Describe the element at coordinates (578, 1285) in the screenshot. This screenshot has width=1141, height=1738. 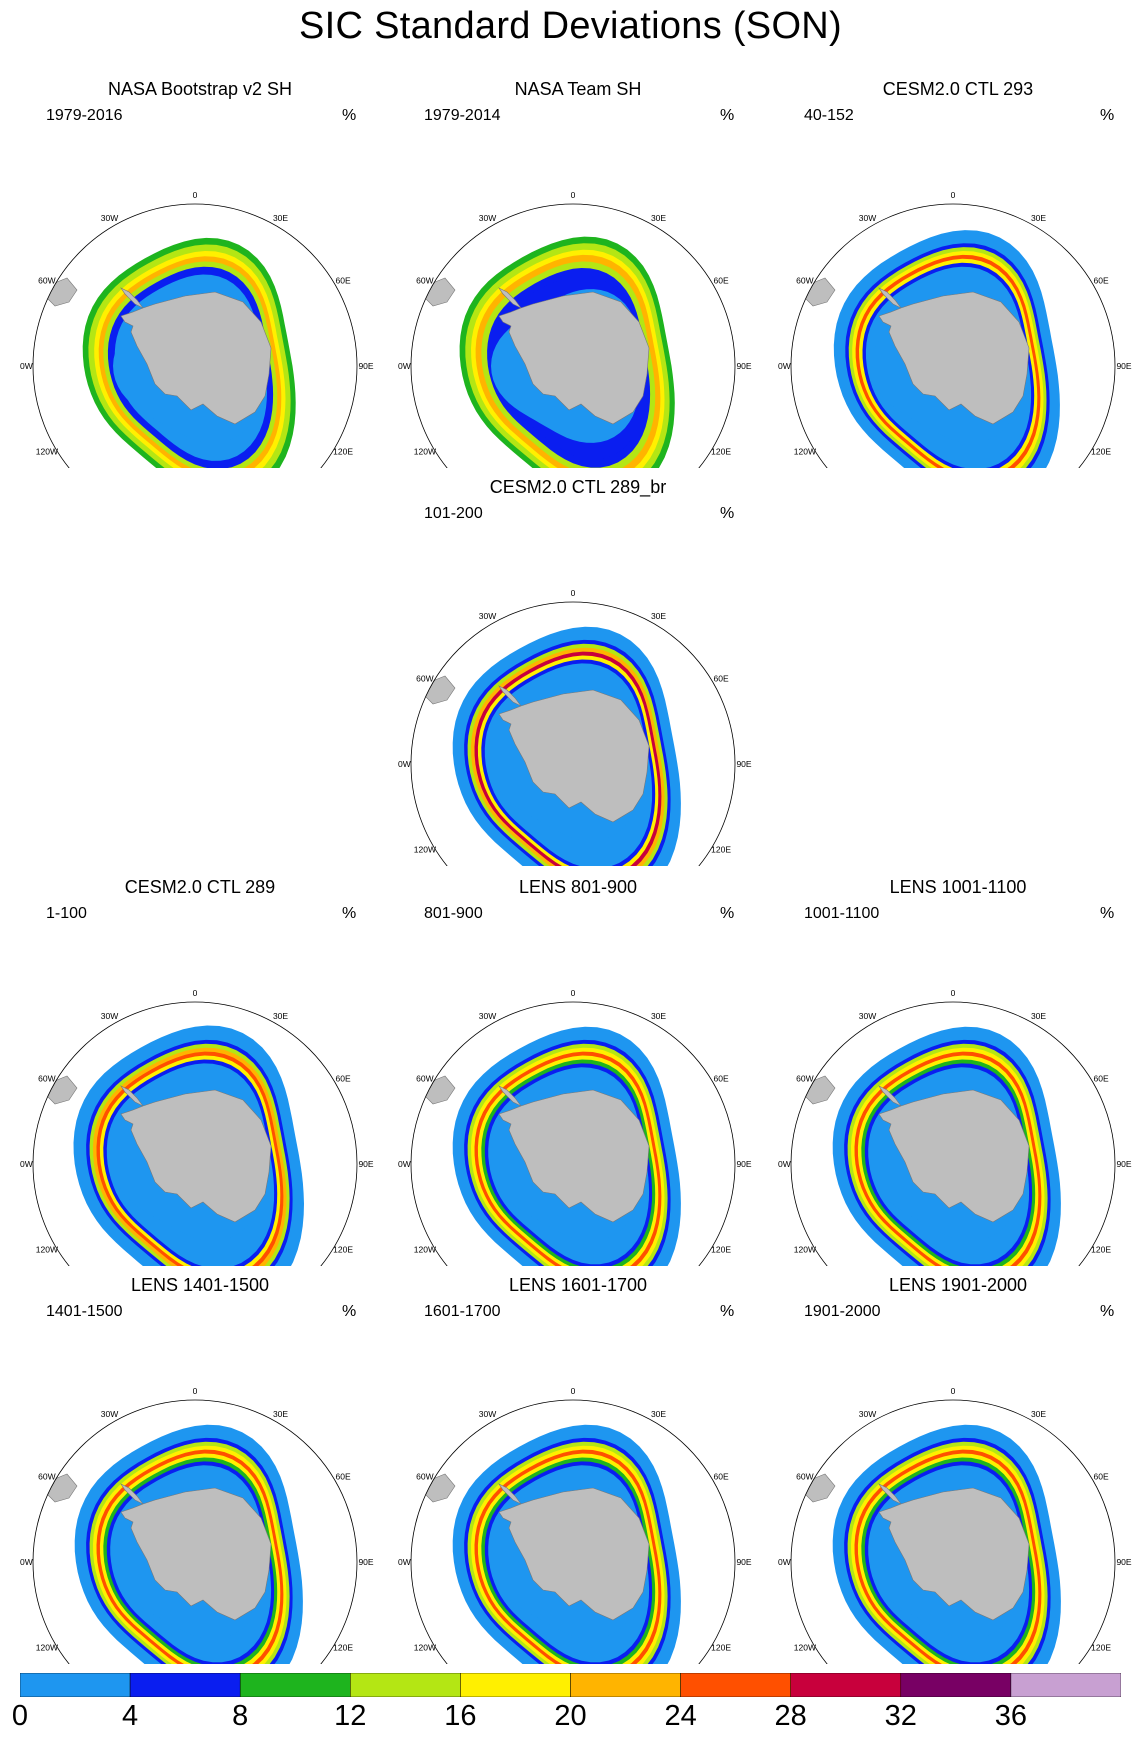
I see `panel-title: LENS 1601-1700` at that location.